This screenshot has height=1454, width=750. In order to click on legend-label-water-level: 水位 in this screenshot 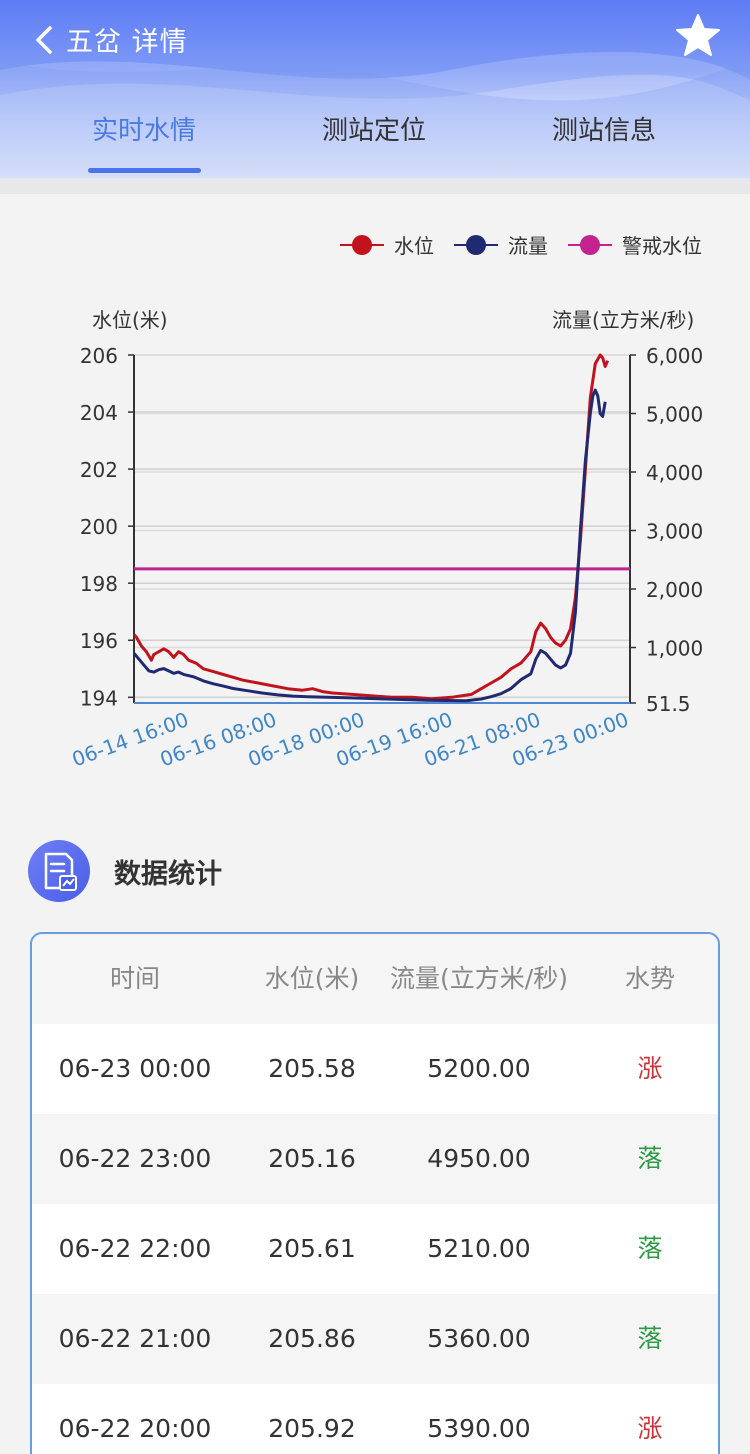, I will do `click(414, 246)`.